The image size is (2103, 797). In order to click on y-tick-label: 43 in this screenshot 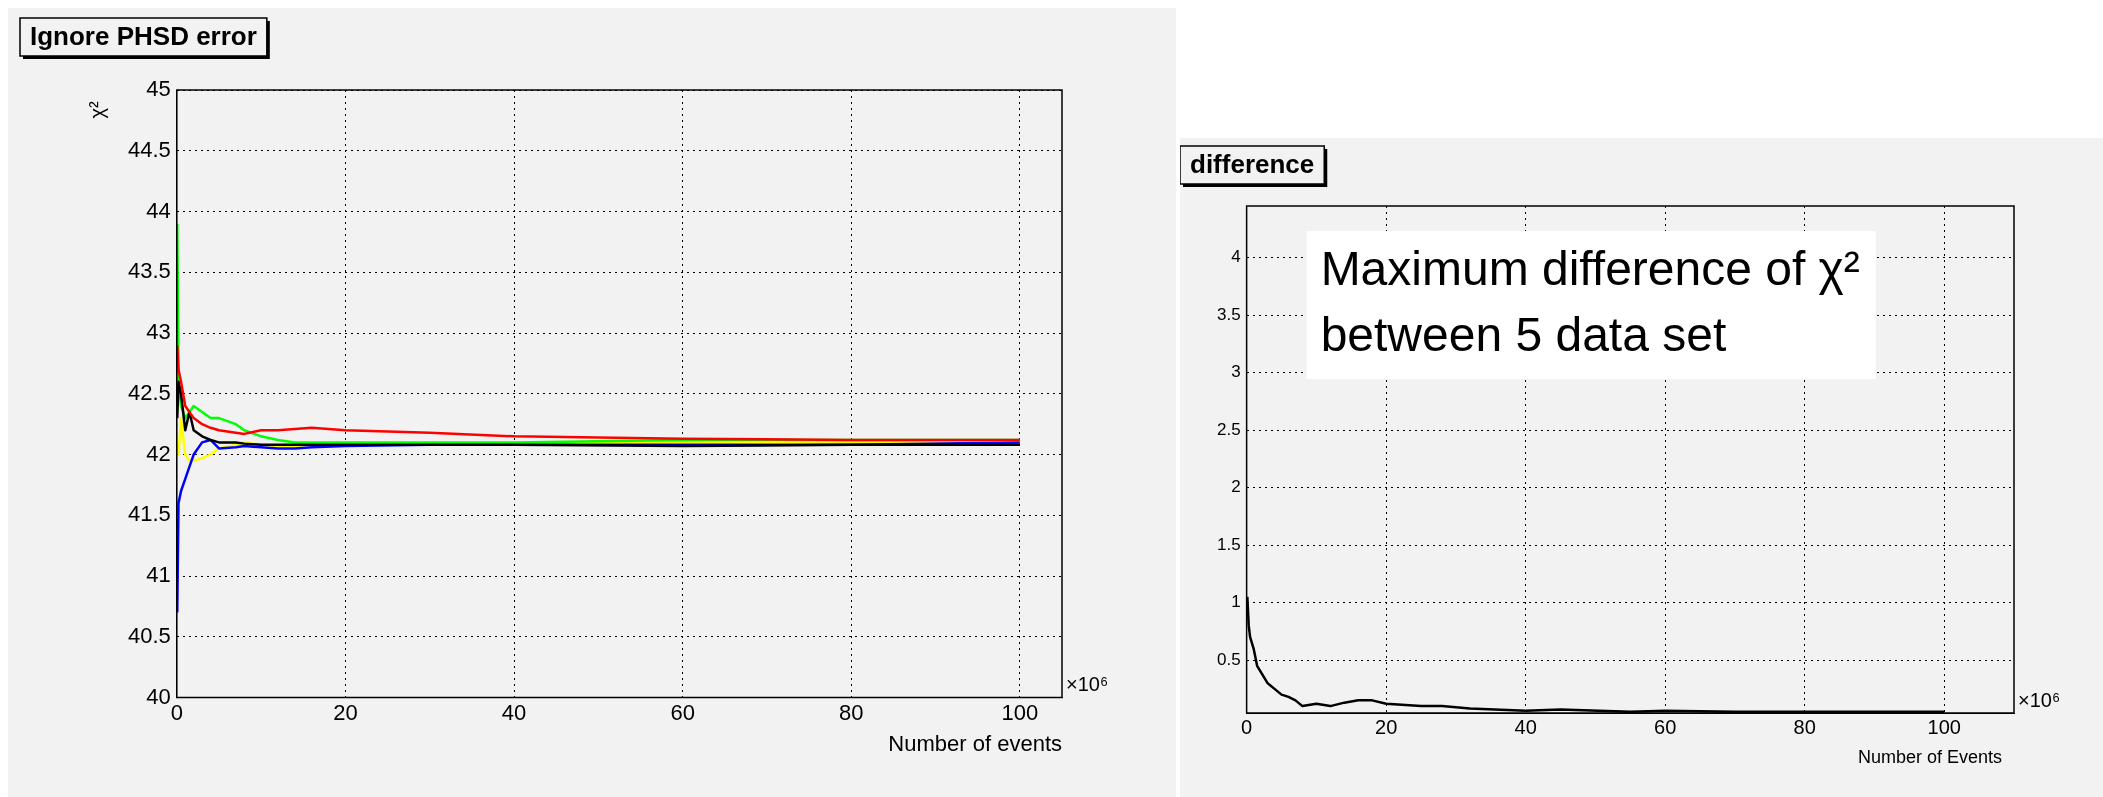, I will do `click(158, 332)`.